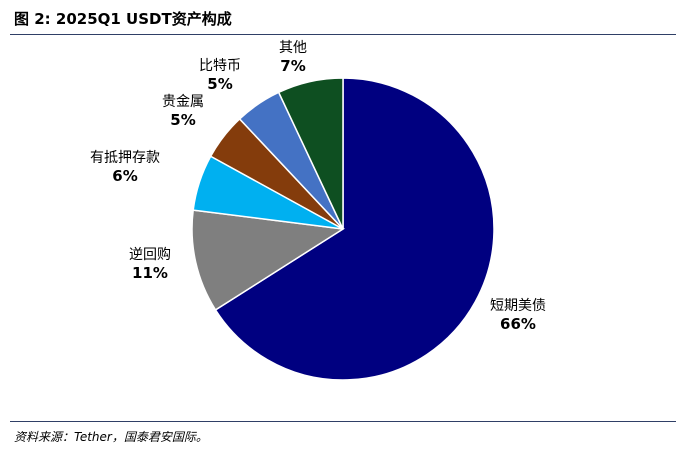  Describe the element at coordinates (123, 19) in the screenshot. I see `chart-title: 图 2: 2025Q1 USDT资产构成` at that location.